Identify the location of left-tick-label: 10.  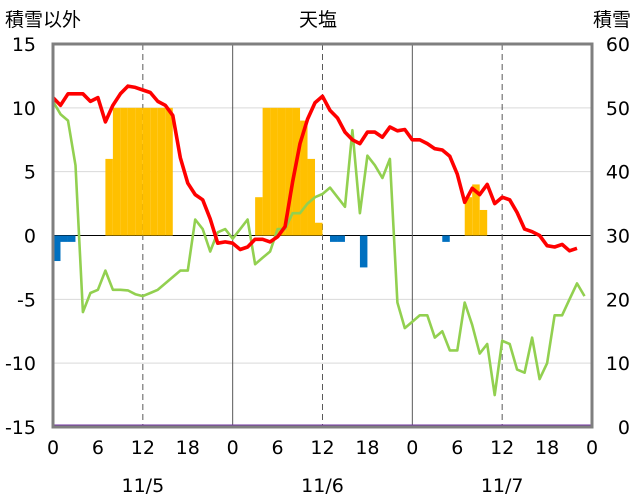
(24, 109).